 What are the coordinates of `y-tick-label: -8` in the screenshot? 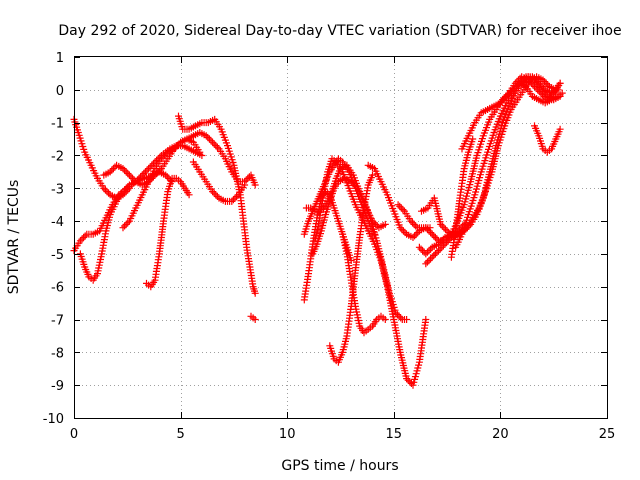 It's located at (57, 353).